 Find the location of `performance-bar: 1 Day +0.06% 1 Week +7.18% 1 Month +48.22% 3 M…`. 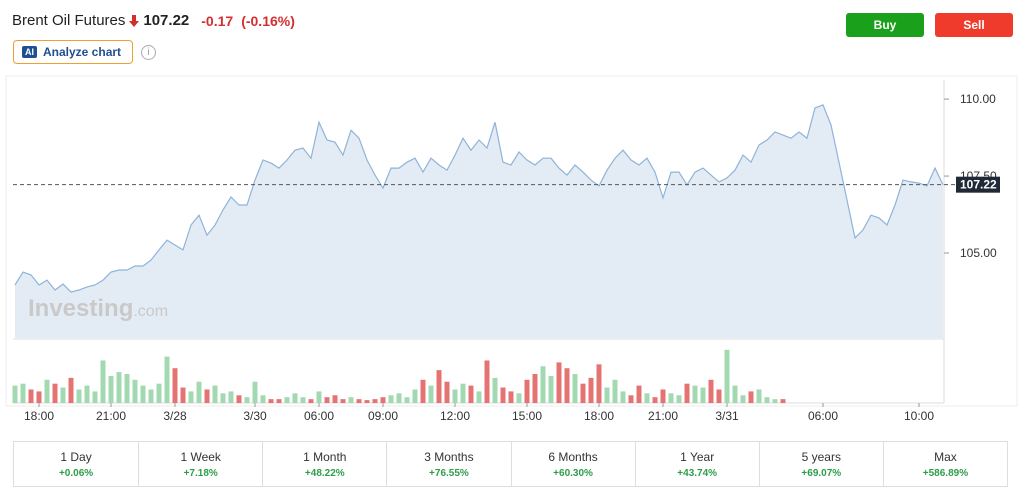

performance-bar: 1 Day +0.06% 1 Week +7.18% 1 Month +48.22% 3 M… is located at coordinates (510, 464).